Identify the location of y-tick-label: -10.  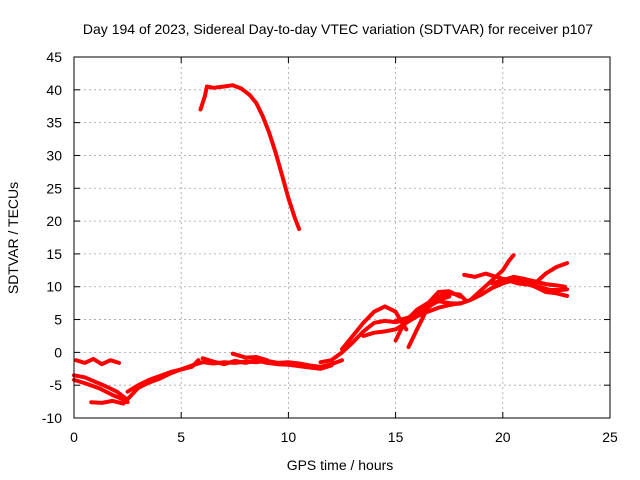
(52, 418).